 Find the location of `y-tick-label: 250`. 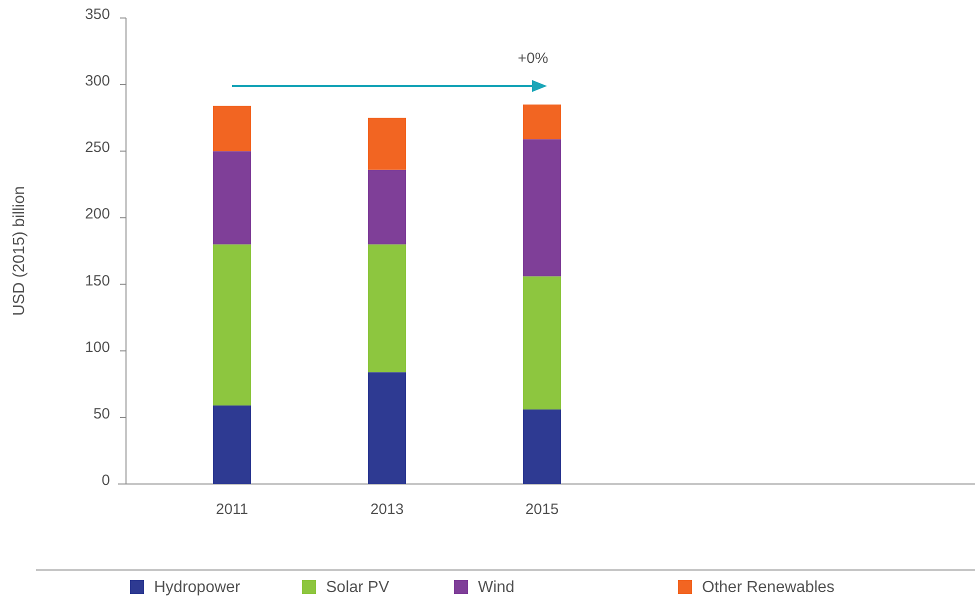

y-tick-label: 250 is located at coordinates (97, 147).